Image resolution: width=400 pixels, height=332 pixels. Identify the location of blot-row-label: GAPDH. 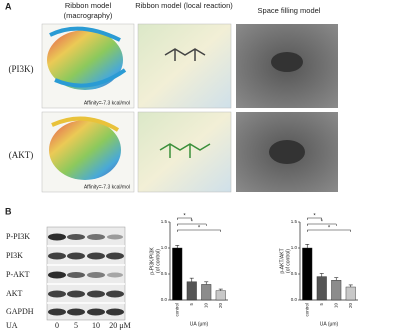
(20, 311).